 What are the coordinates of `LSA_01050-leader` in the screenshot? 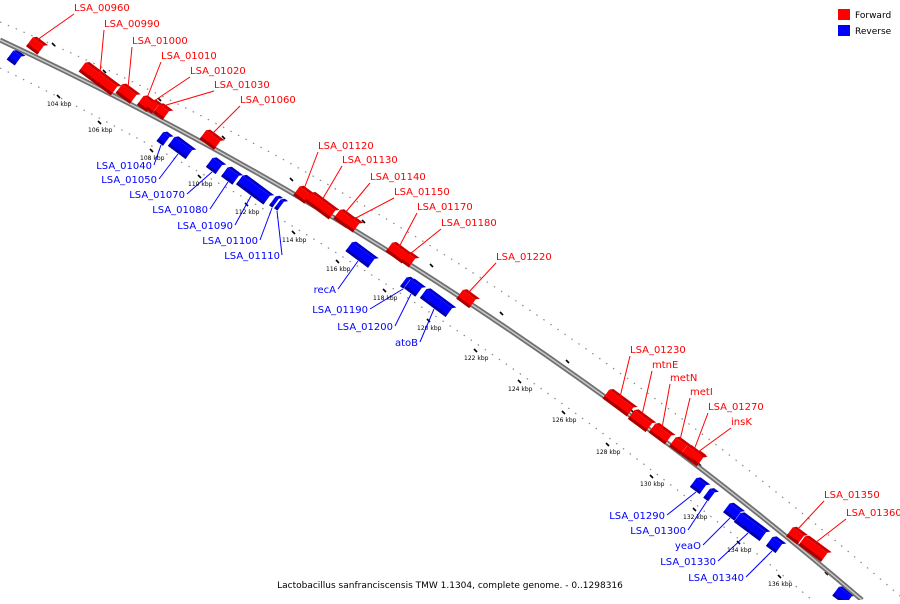 It's located at (168, 166).